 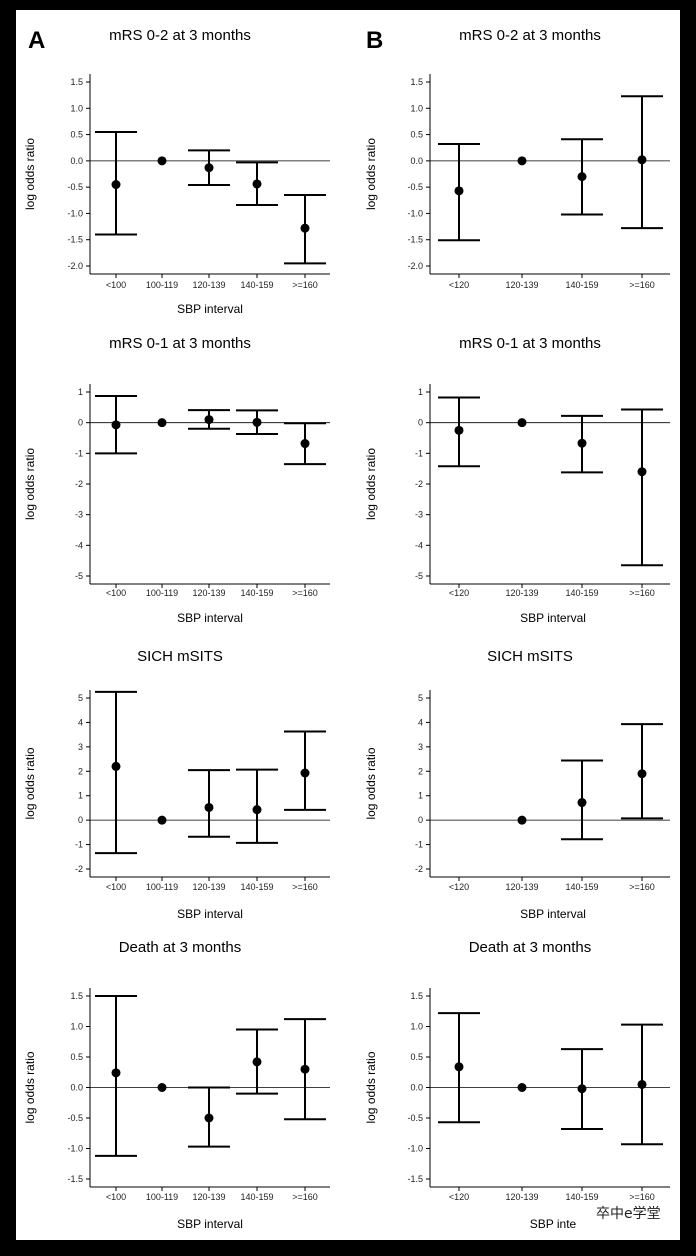 I want to click on chart-1-xtick-label: >=160, so click(x=305, y=285).